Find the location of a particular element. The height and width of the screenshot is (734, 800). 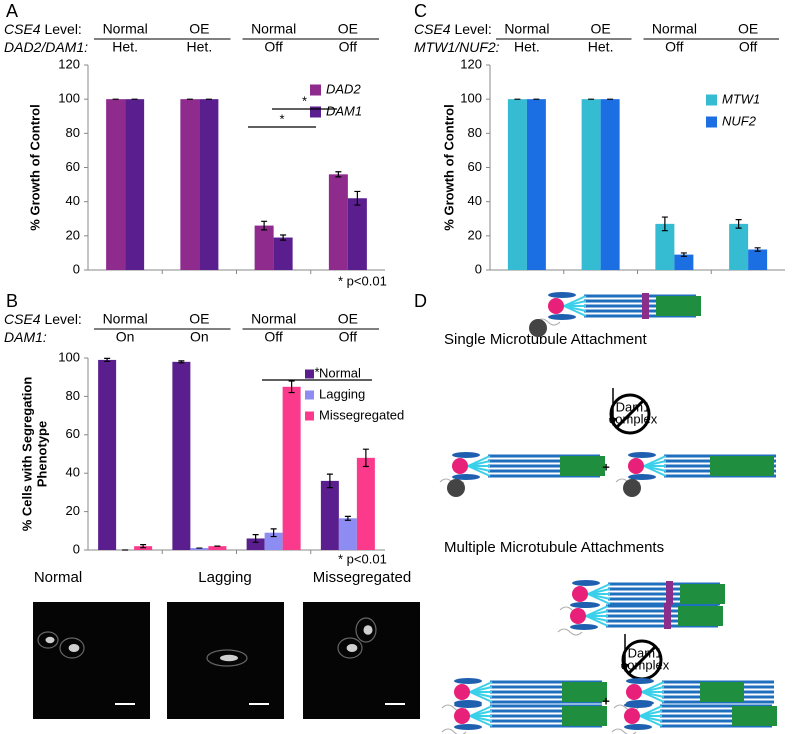

micrograph is located at coordinates (91, 660).